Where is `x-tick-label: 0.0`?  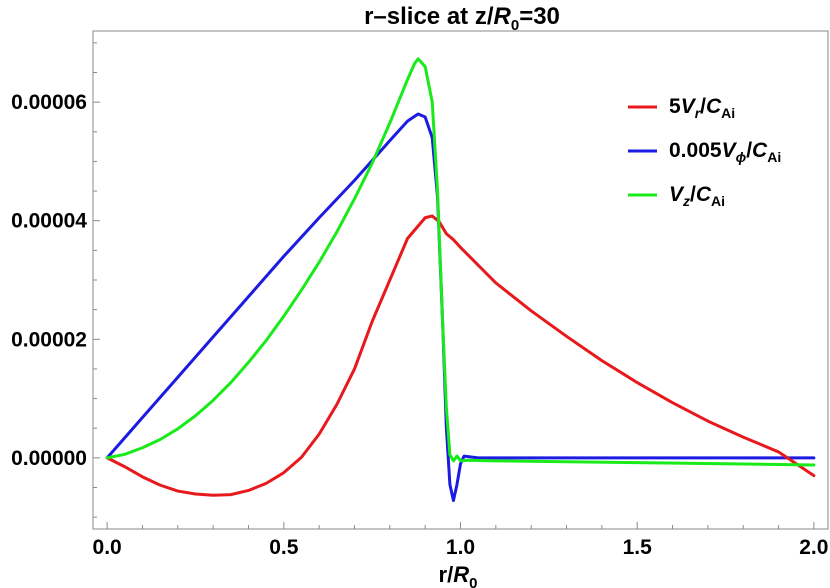
x-tick-label: 0.0 is located at coordinates (107, 547).